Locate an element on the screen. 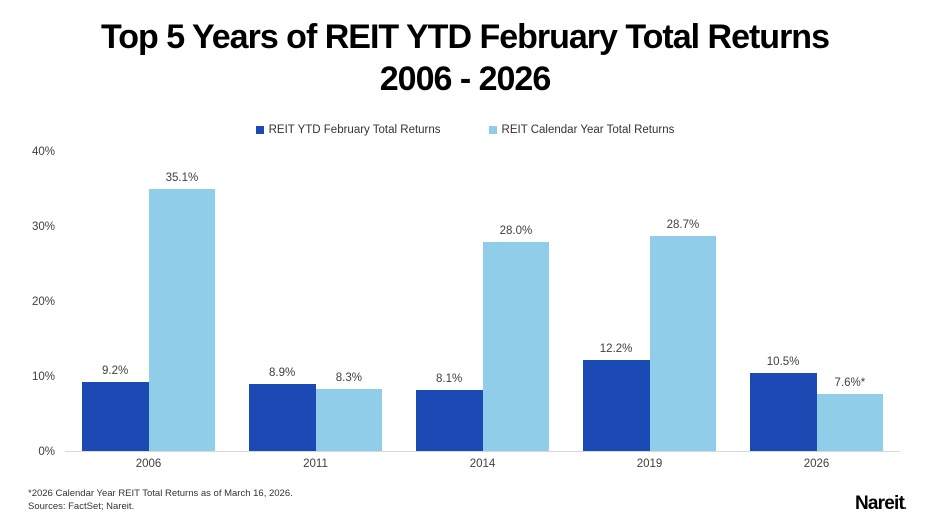 The width and height of the screenshot is (930, 525). footnote-line: Sources: FactSet; Nareit. is located at coordinates (81, 506).